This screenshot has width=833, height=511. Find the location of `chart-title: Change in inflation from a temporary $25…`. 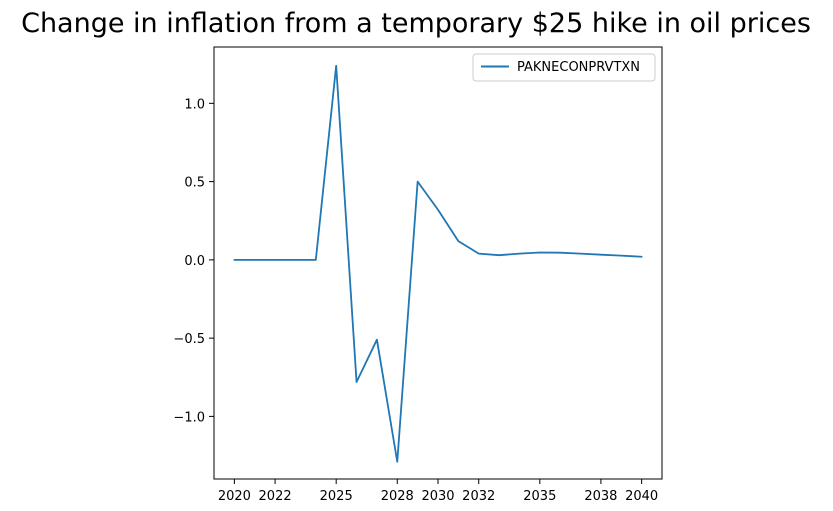

chart-title: Change in inflation from a temporary $25… is located at coordinates (416, 23).